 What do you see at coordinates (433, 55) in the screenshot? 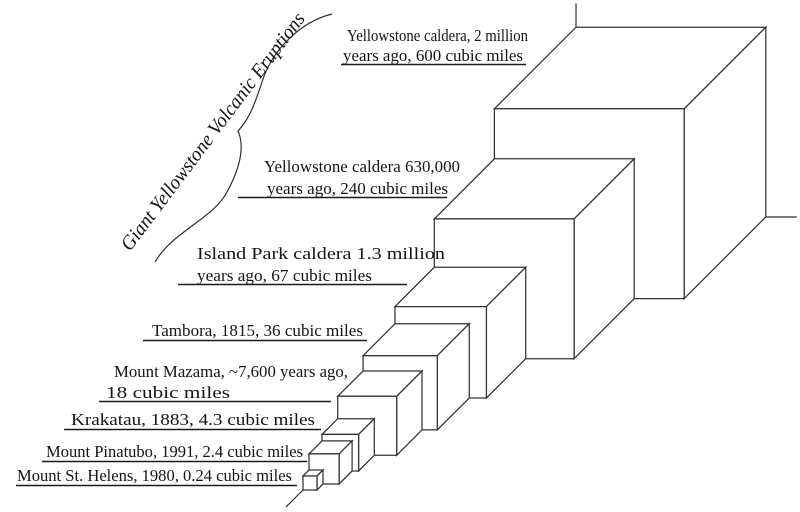
I see `label-yellowstone-2m-line2: years ago, 600 cubic miles` at bounding box center [433, 55].